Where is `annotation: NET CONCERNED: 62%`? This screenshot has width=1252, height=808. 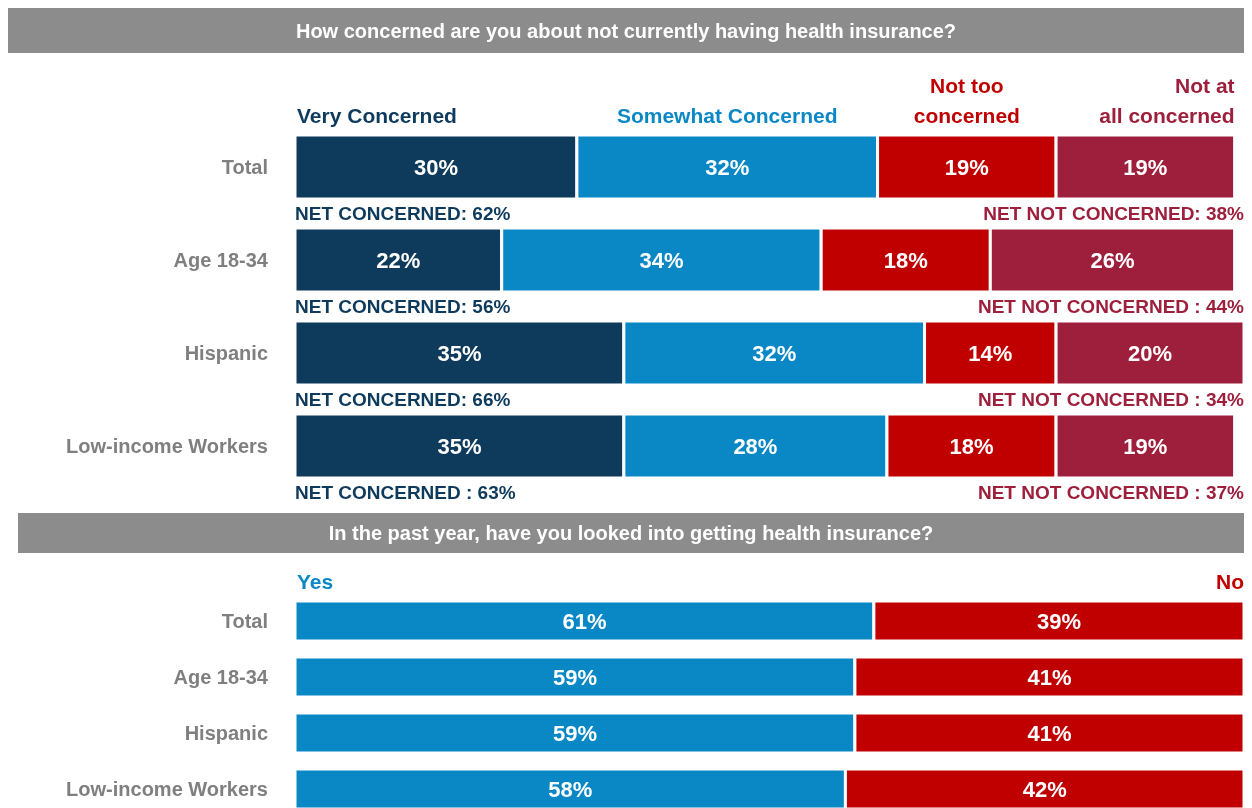
annotation: NET CONCERNED: 62% is located at coordinates (403, 213).